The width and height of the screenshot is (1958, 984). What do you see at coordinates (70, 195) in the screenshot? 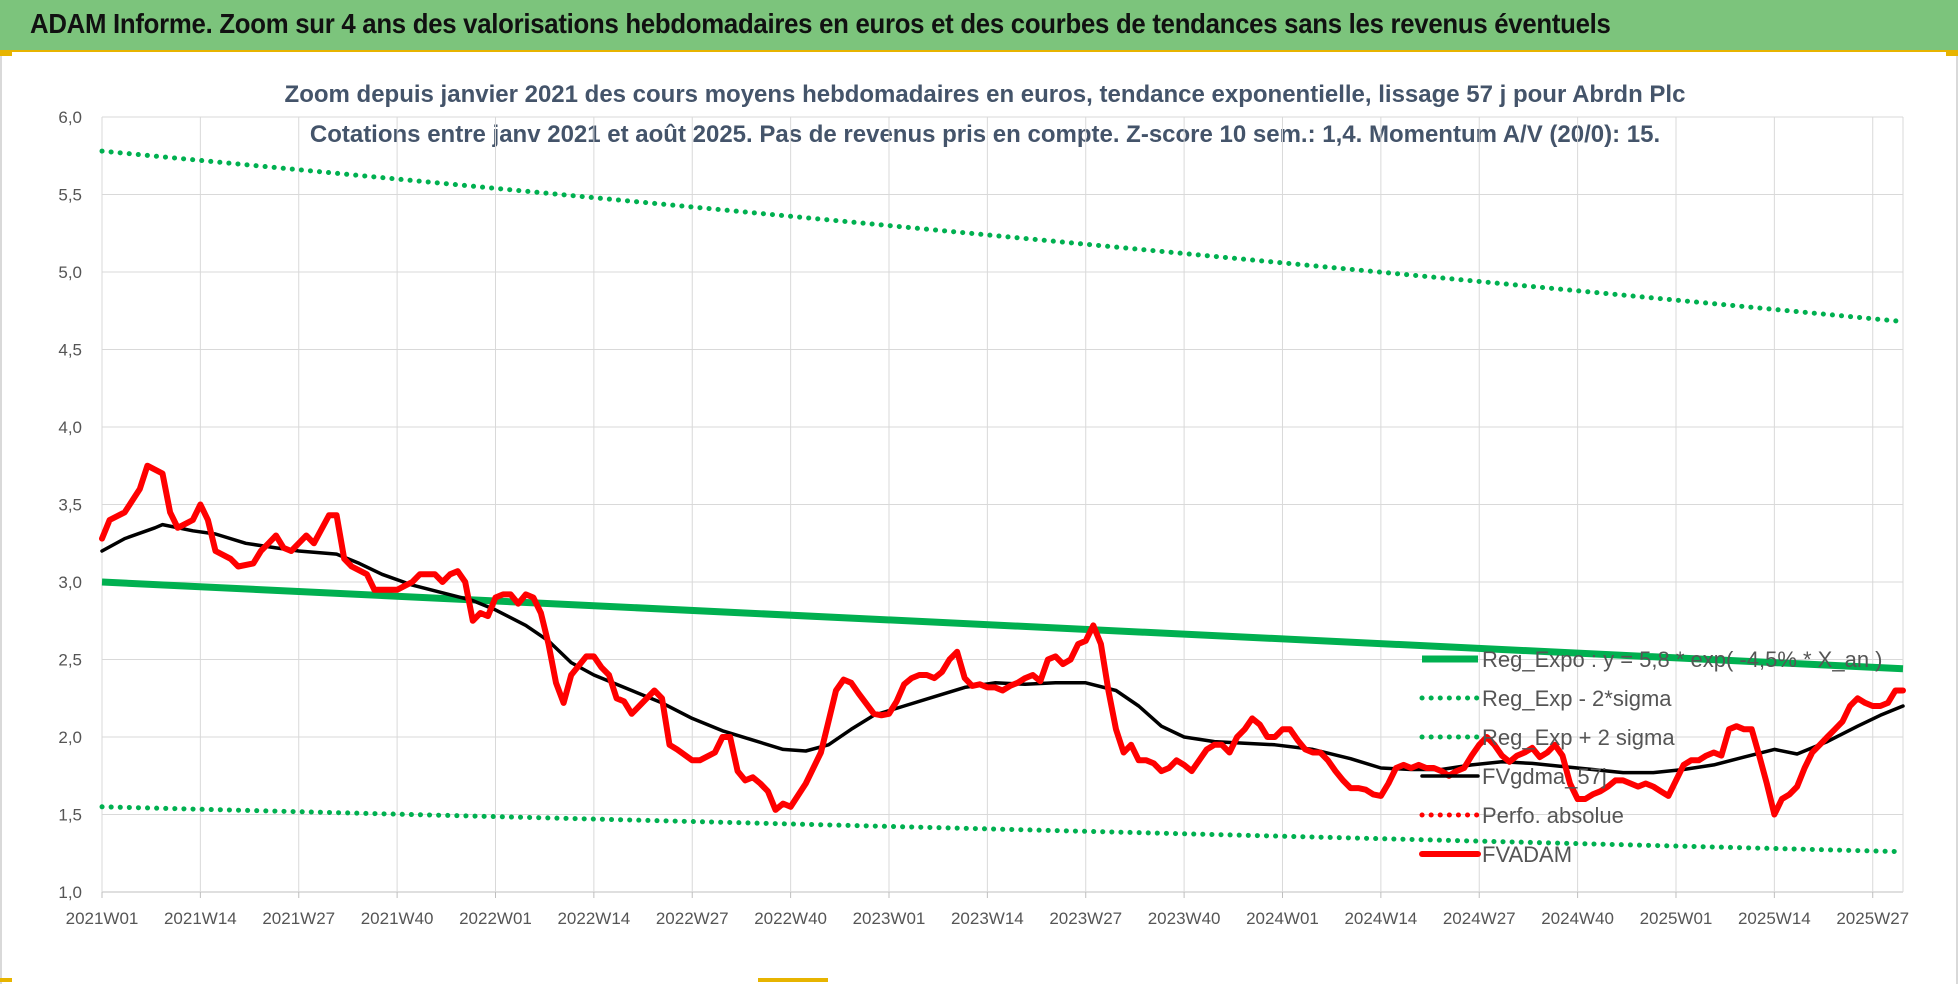
I see `y-tick-label: 5,5` at bounding box center [70, 195].